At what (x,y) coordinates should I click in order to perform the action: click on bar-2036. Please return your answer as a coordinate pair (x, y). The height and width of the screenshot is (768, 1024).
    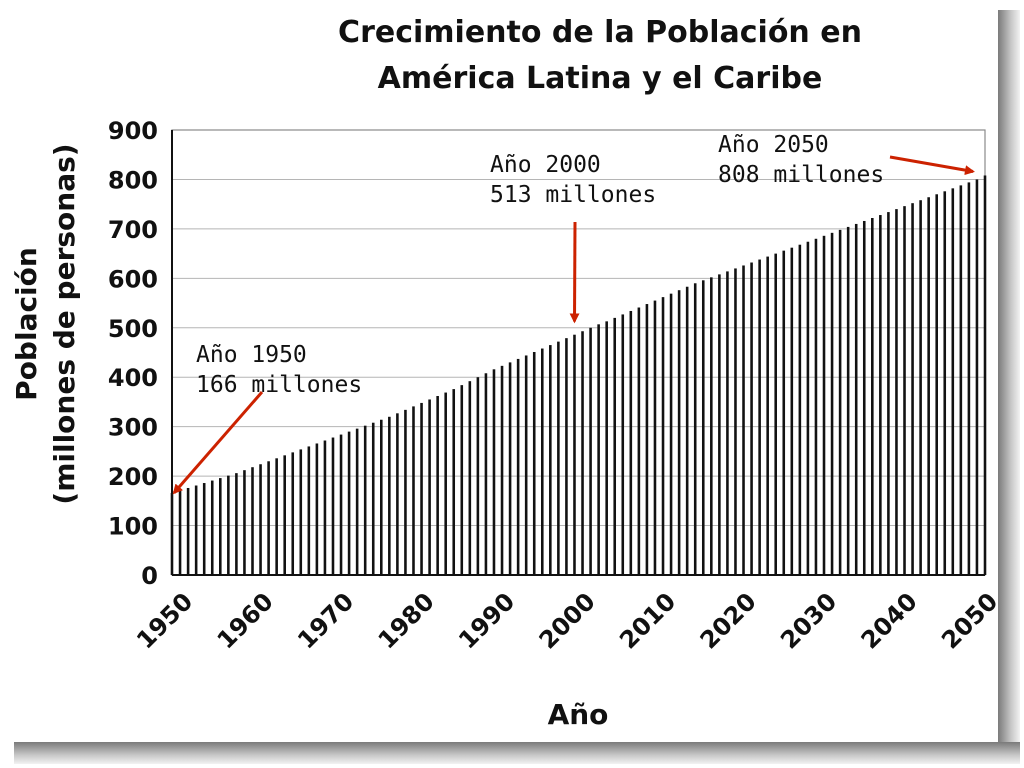
    Looking at the image, I should click on (864, 398).